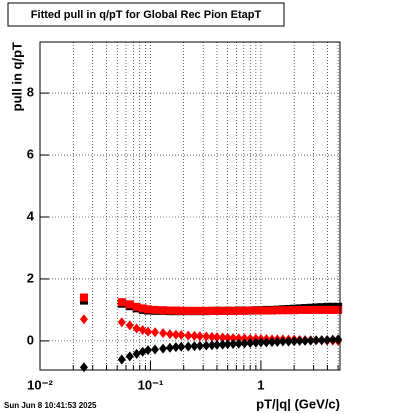 This screenshot has height=414, width=400. What do you see at coordinates (151, 384) in the screenshot?
I see `x-tick-label: 10⁻¹` at bounding box center [151, 384].